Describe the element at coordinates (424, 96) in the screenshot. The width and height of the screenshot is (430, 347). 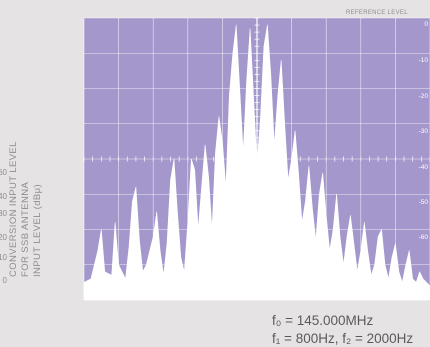
I see `y-right-tick-label: -20` at that location.